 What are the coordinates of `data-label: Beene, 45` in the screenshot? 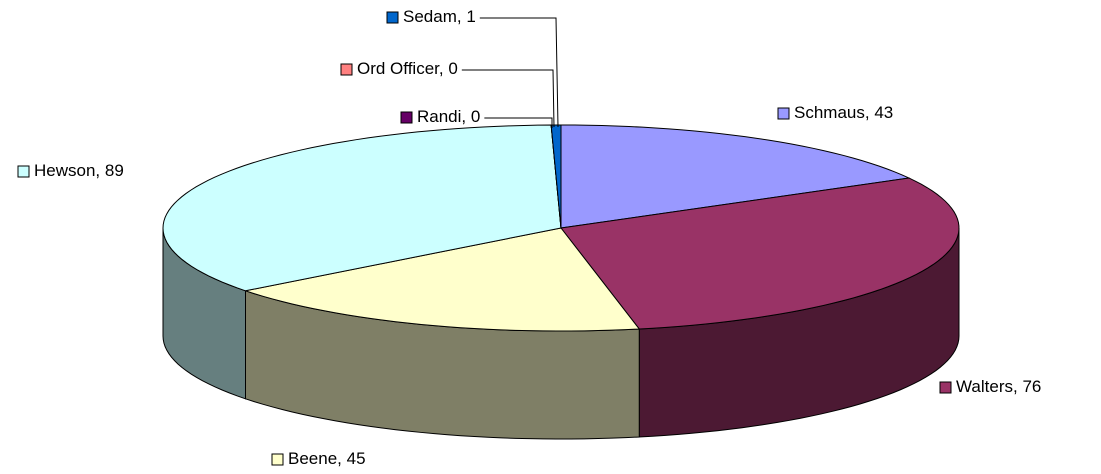 It's located at (327, 458).